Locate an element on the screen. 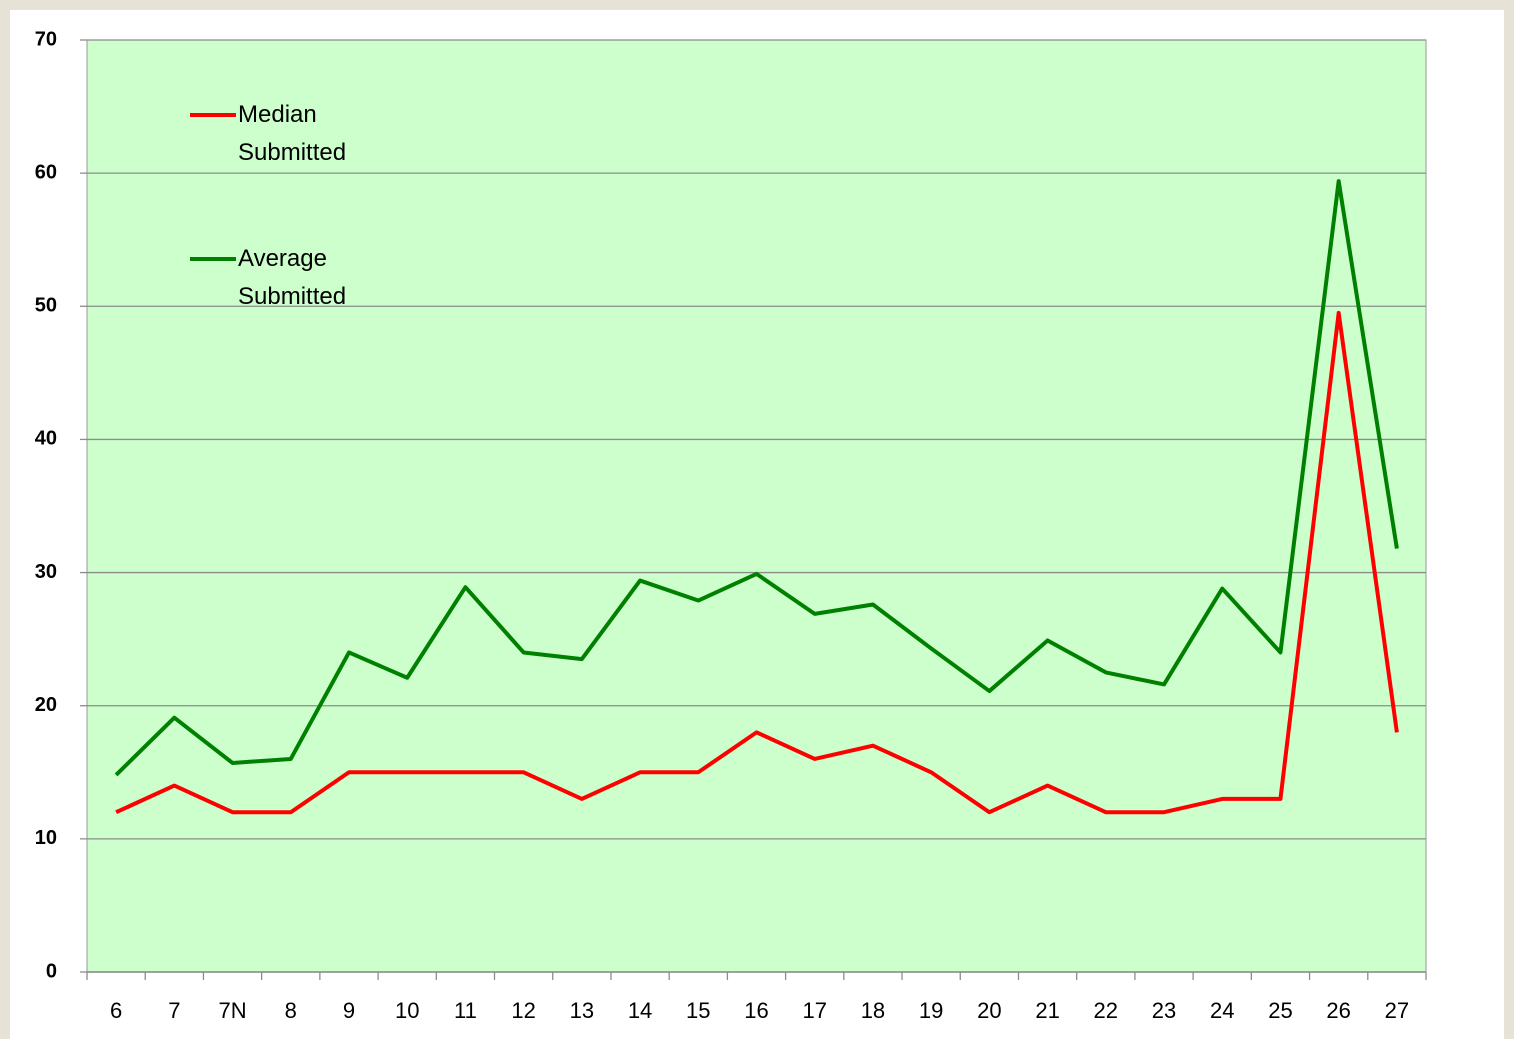 The height and width of the screenshot is (1039, 1514). x-tick-label: 8 is located at coordinates (291, 1010).